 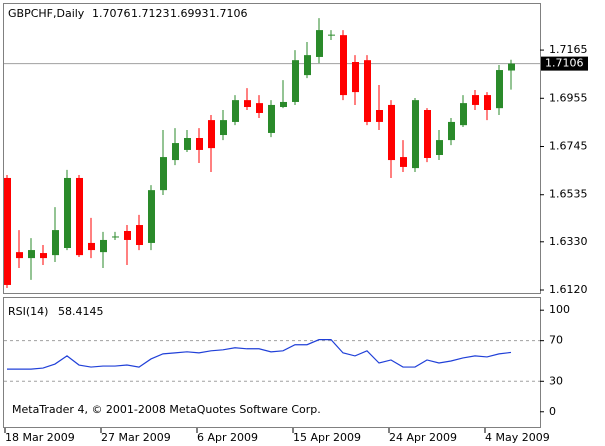 I want to click on current-price-box, so click(x=564, y=63).